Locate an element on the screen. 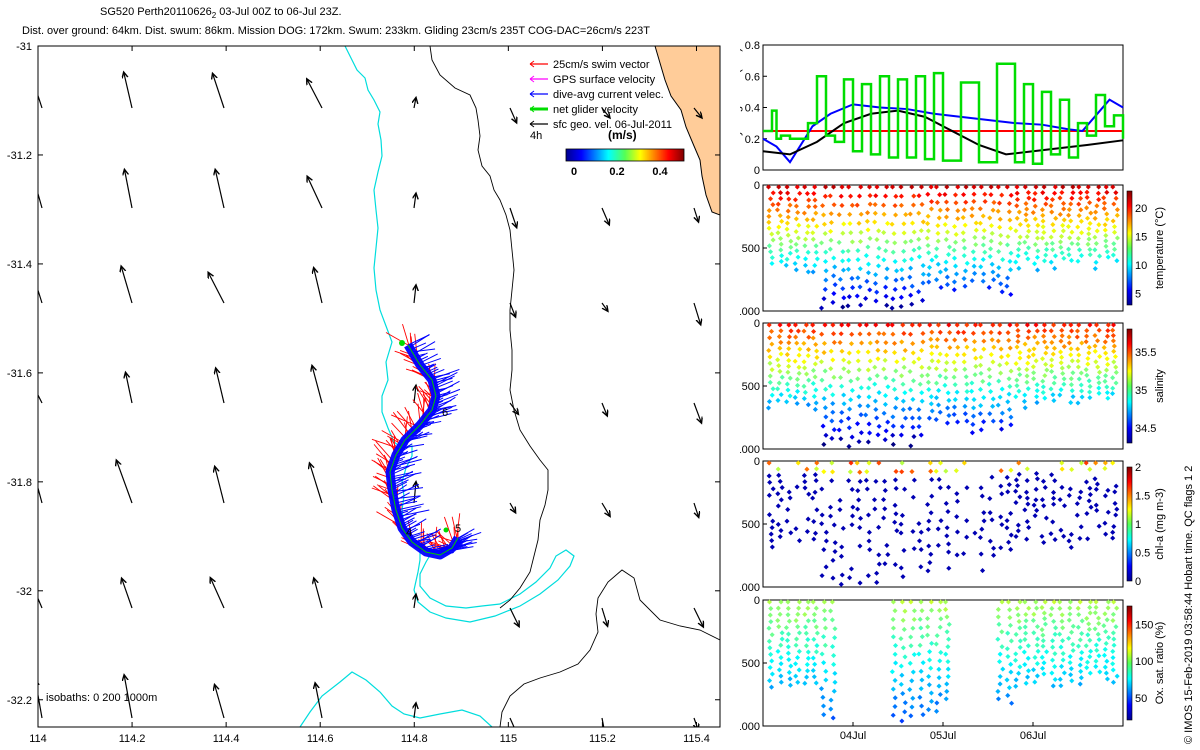 This screenshot has width=1200, height=750. colorbar-tick-0-3: 20 is located at coordinates (1141, 209).